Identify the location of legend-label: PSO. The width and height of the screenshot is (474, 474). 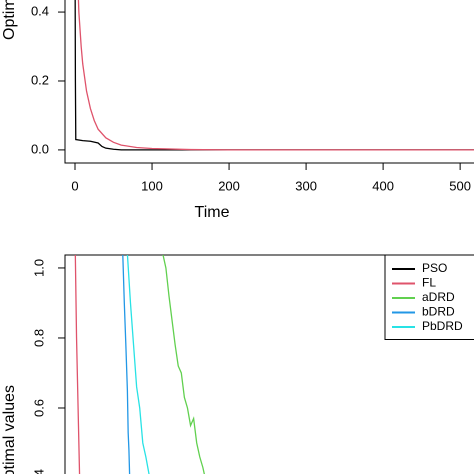
(434, 268).